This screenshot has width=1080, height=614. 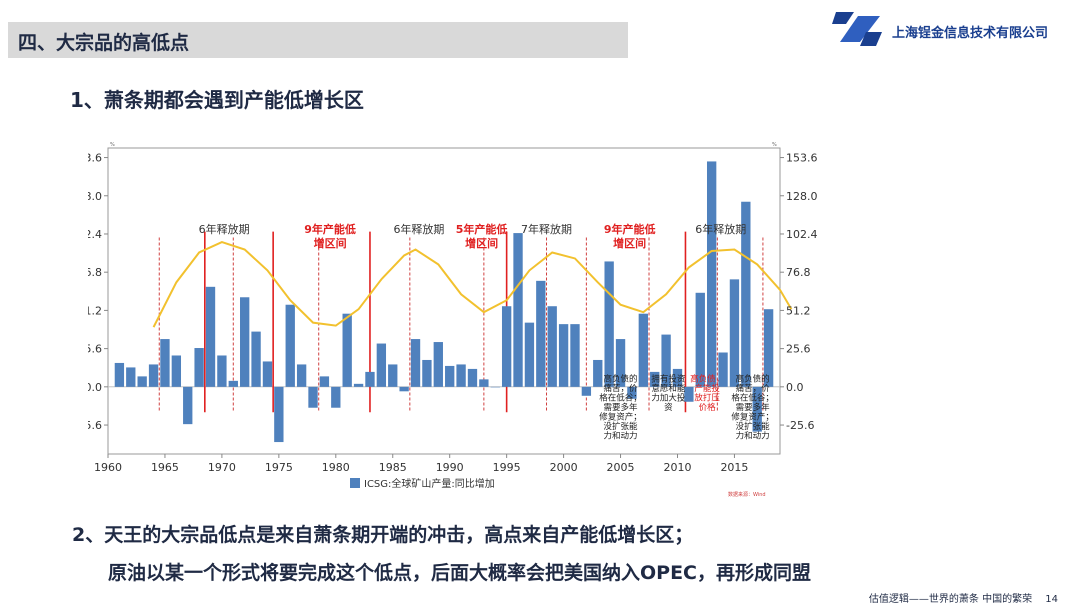 What do you see at coordinates (734, 467) in the screenshot?
I see `x-tick-label: 2015` at bounding box center [734, 467].